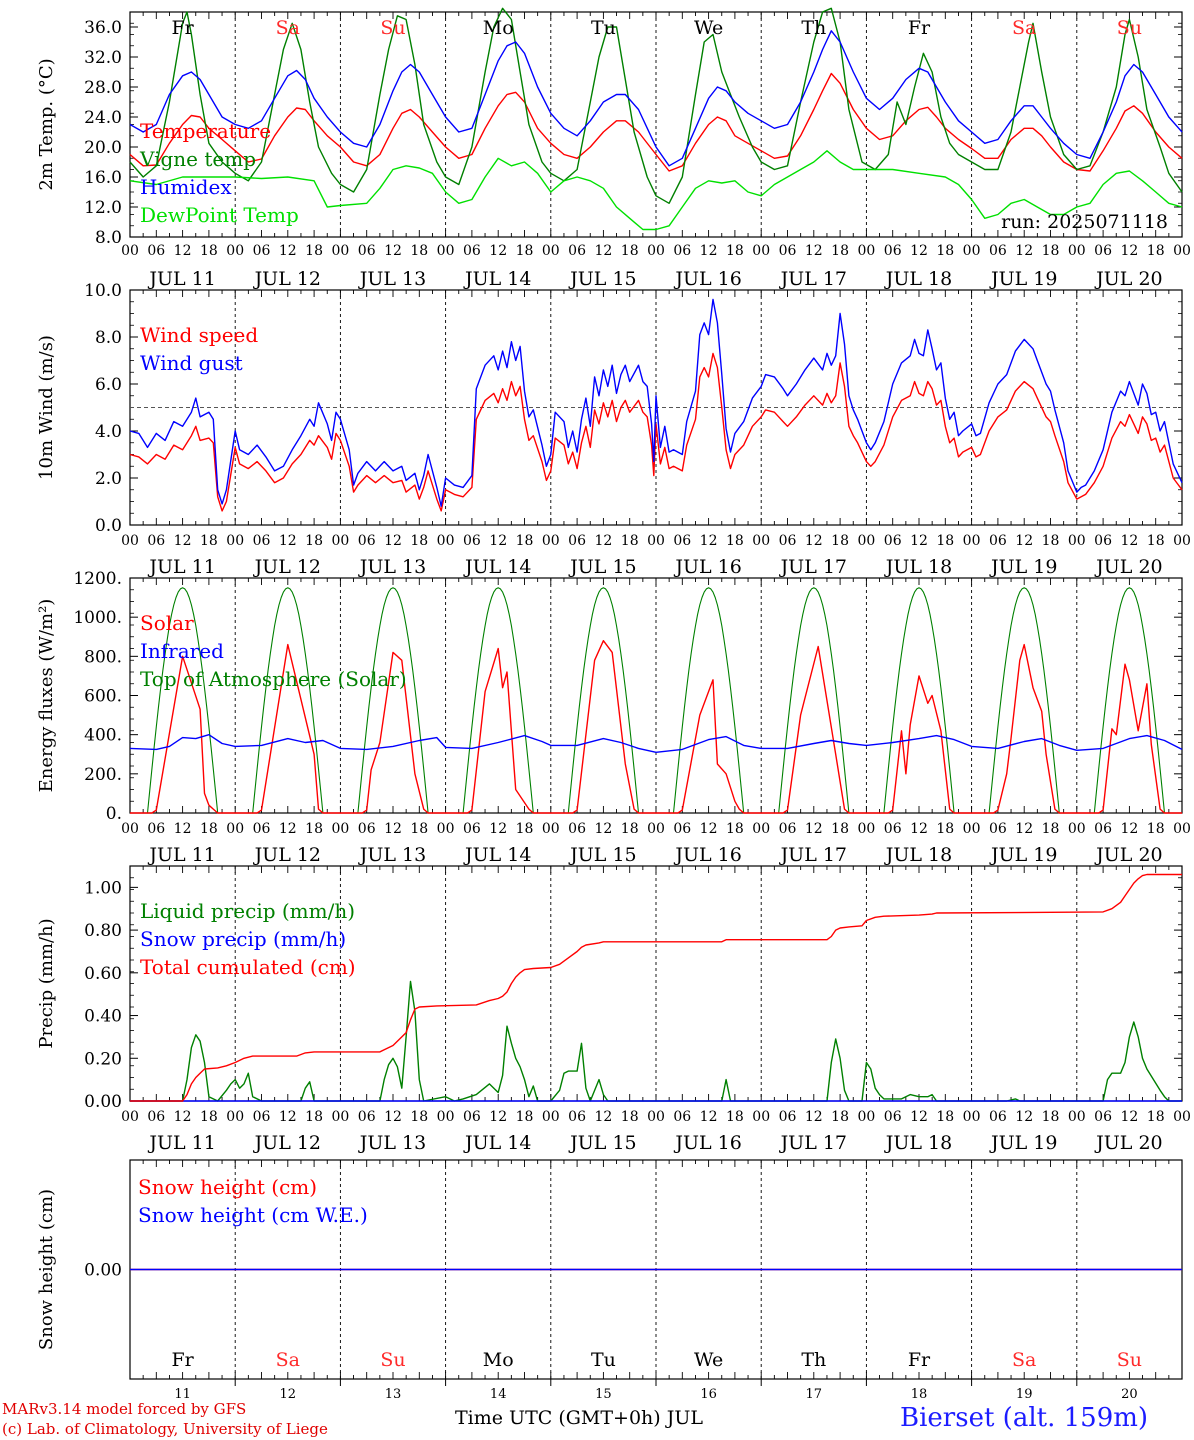  I want to click on y-tick-label: 28.0, so click(103, 88).